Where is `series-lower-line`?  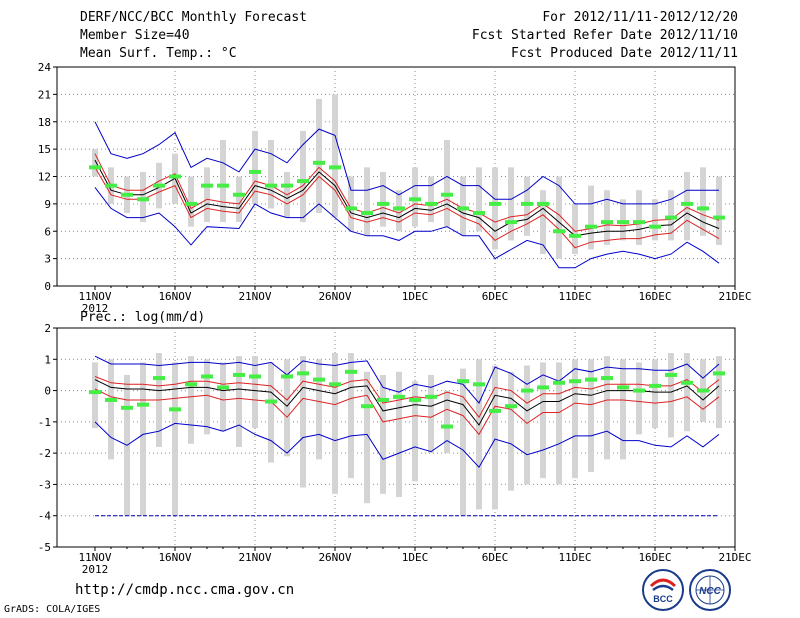 series-lower-line is located at coordinates (407, 228).